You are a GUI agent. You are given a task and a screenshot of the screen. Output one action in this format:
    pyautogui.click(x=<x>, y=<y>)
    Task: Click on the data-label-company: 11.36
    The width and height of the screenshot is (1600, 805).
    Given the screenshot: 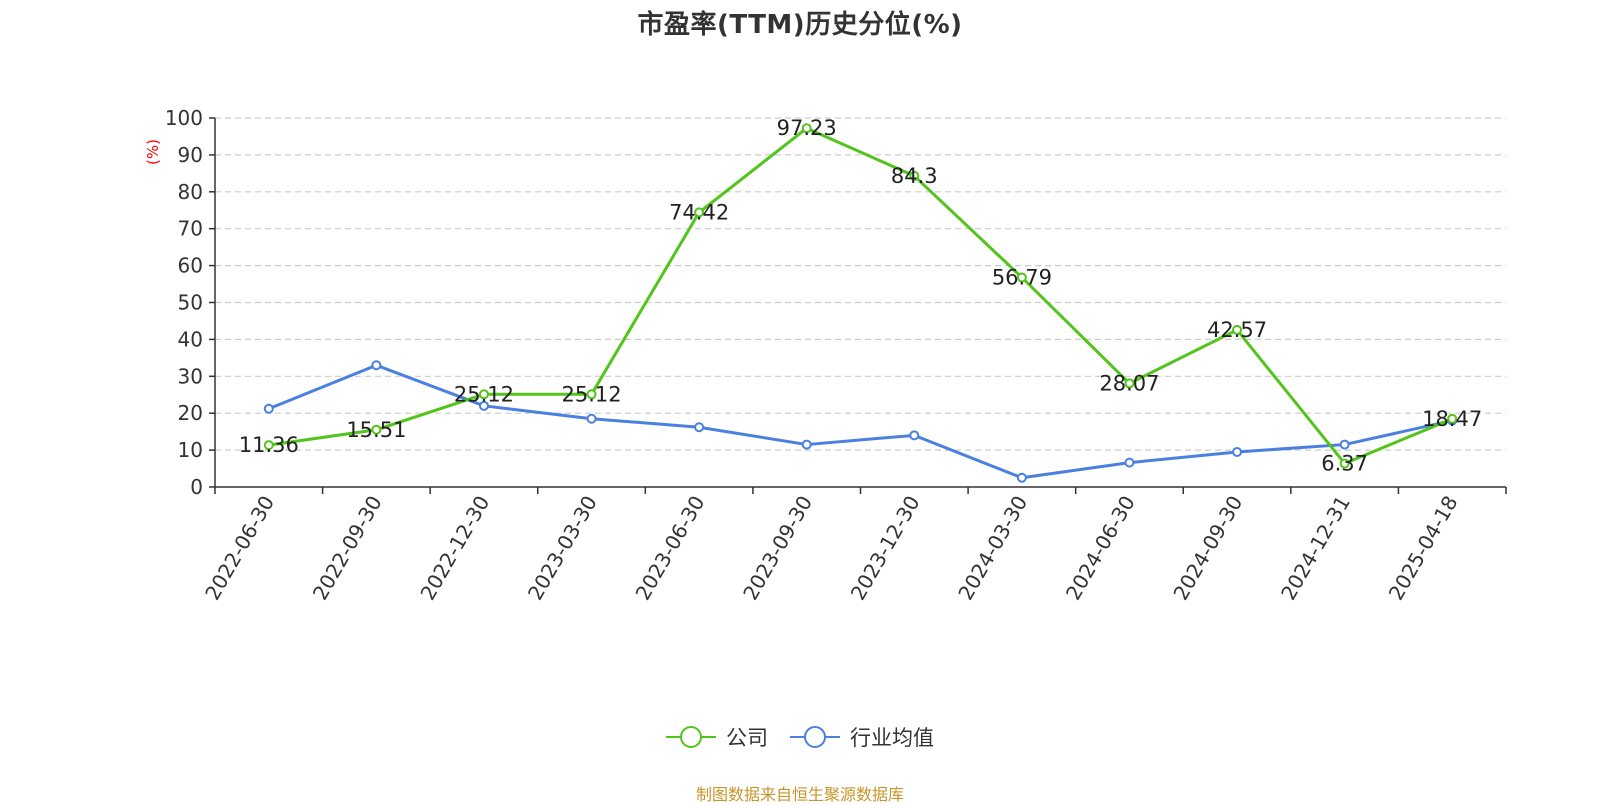 What is the action you would take?
    pyautogui.click(x=269, y=445)
    